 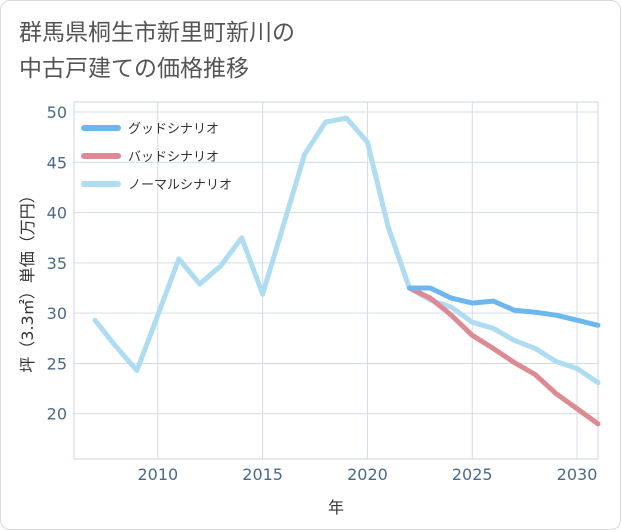 What do you see at coordinates (157, 51) in the screenshot?
I see `chart-title: 群馬県桐生市新里町新川の 中古戸建ての価格推移` at bounding box center [157, 51].